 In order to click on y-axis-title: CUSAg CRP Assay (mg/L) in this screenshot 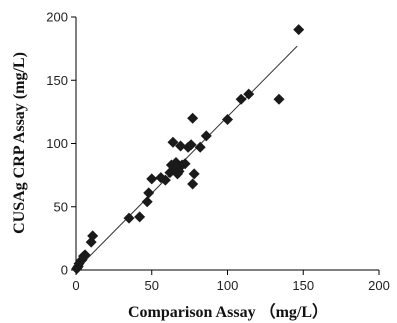, I will do `click(19, 143)`.